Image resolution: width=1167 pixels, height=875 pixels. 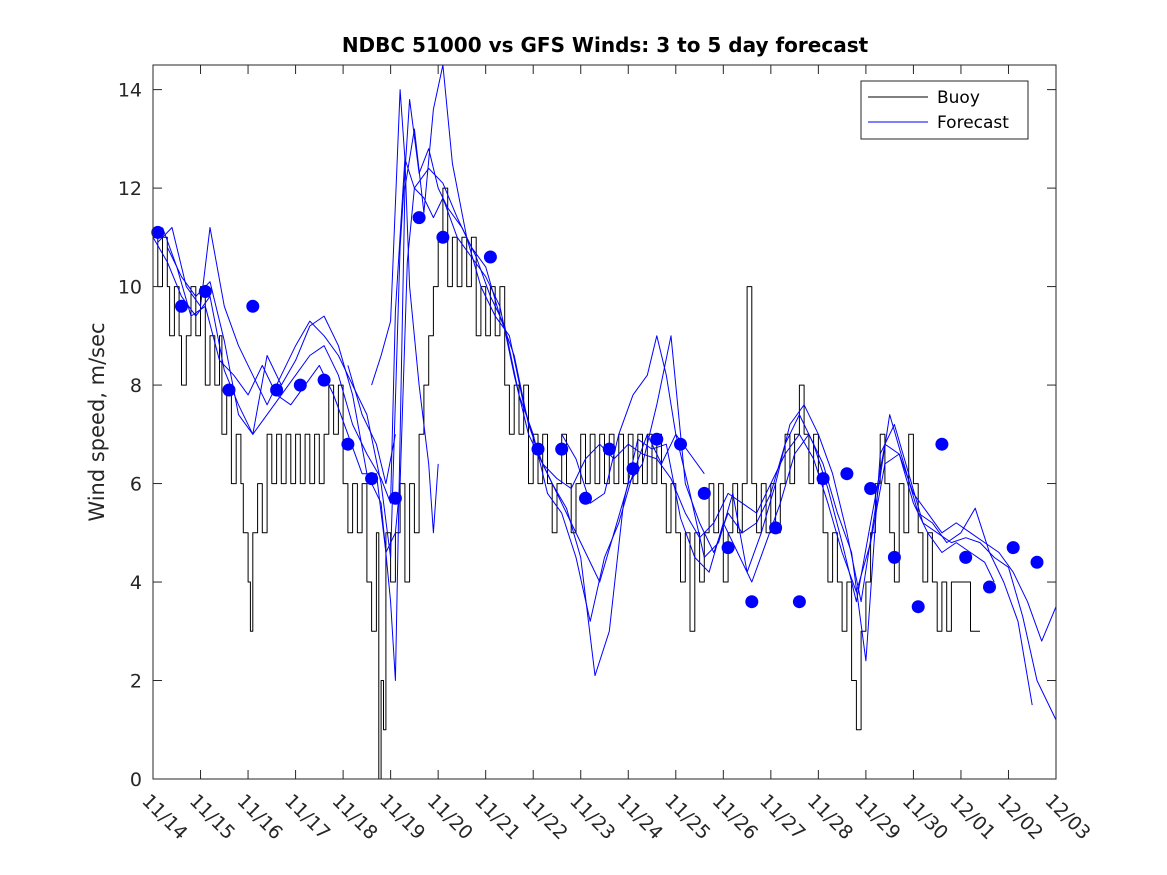 What do you see at coordinates (973, 123) in the screenshot?
I see `legend-label-forecast: Forecast` at bounding box center [973, 123].